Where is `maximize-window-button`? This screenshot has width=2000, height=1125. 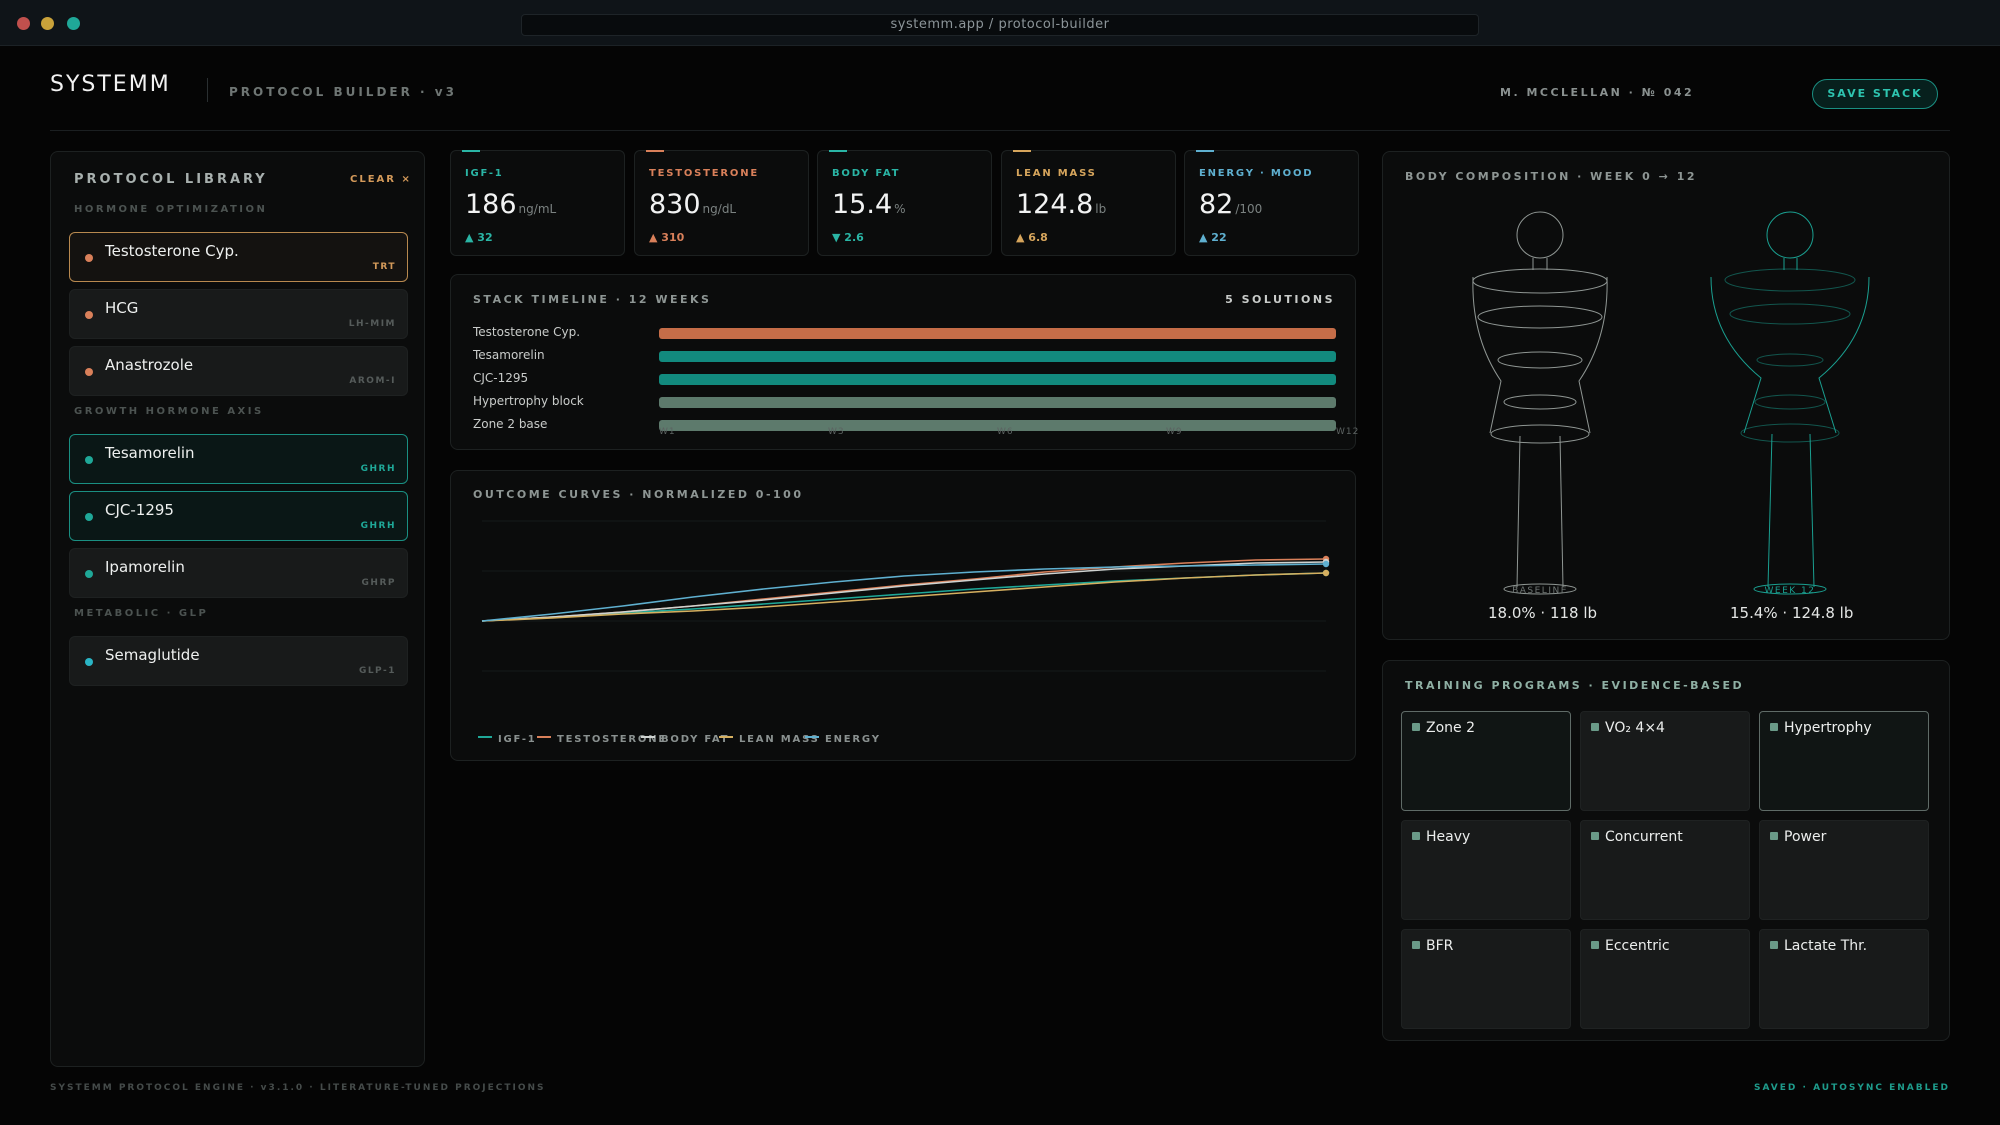
maximize-window-button is located at coordinates (73, 23).